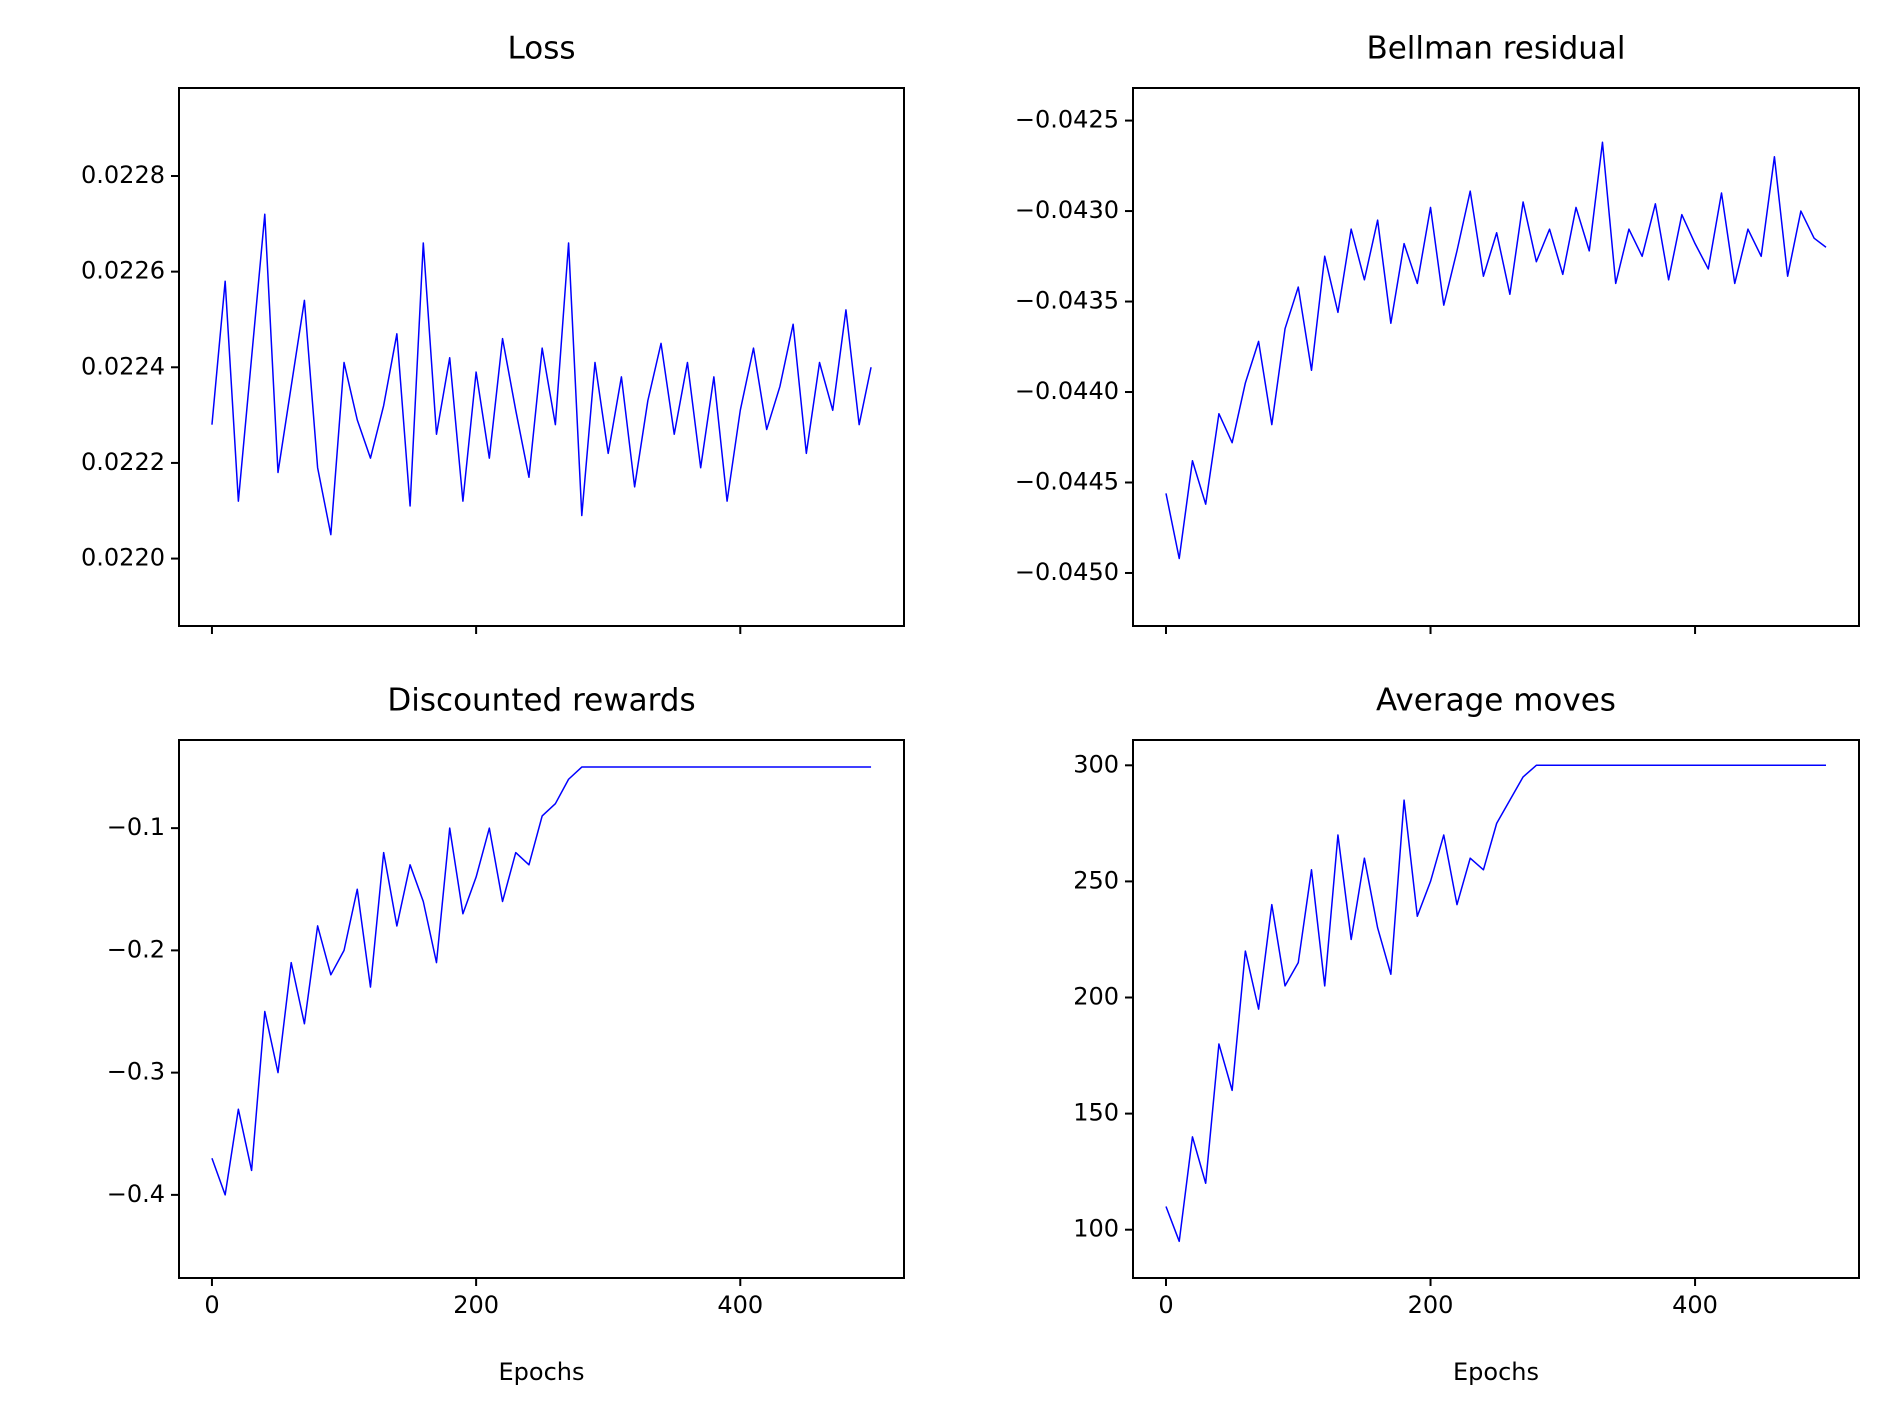  I want to click on subplot-title: Average moves, so click(1496, 701).